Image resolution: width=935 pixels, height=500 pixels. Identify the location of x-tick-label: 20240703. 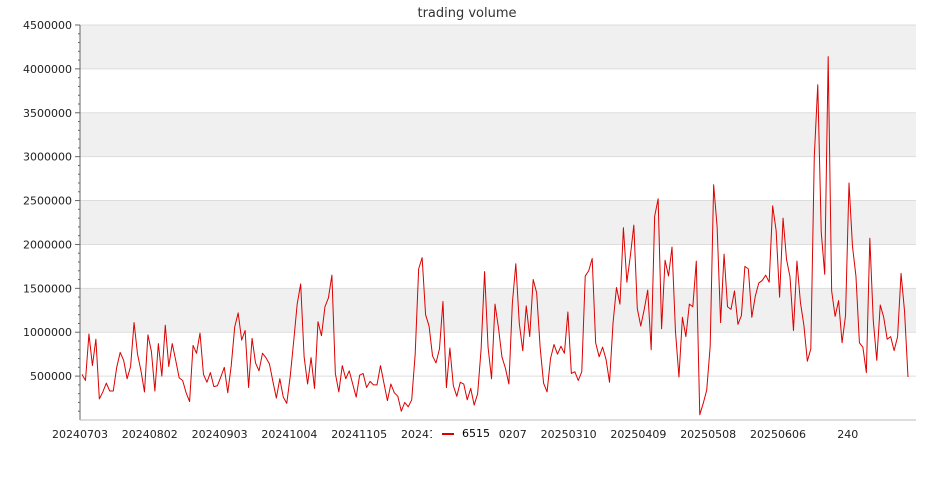
(80, 434).